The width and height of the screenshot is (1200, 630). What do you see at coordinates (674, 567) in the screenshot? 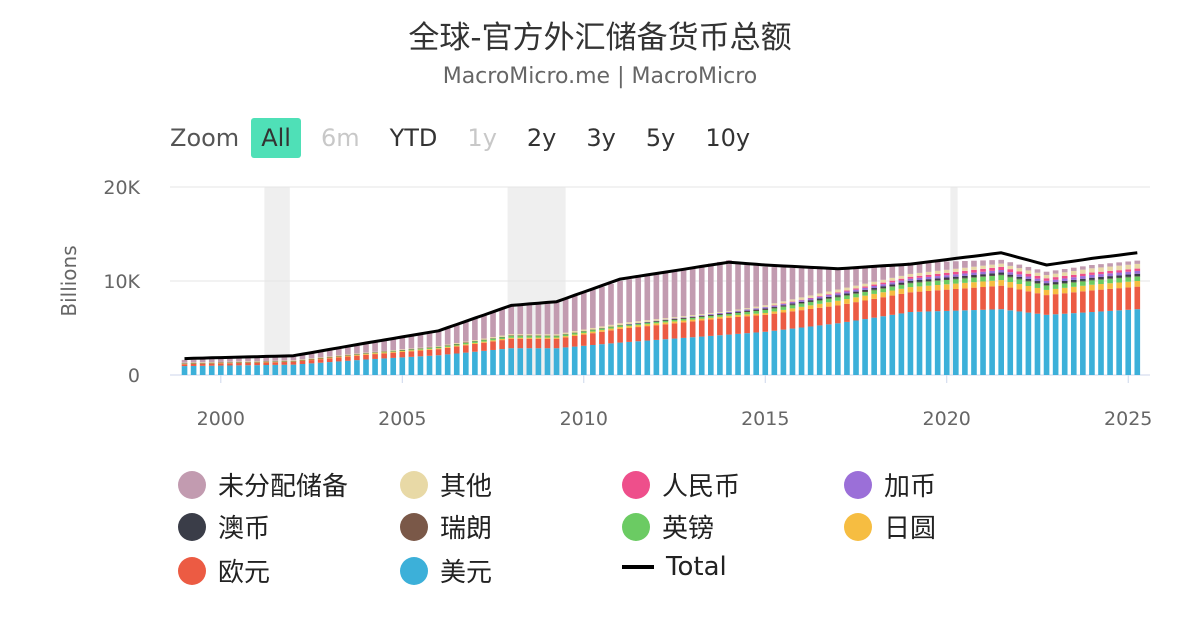
I see `legend-item-total: Total` at bounding box center [674, 567].